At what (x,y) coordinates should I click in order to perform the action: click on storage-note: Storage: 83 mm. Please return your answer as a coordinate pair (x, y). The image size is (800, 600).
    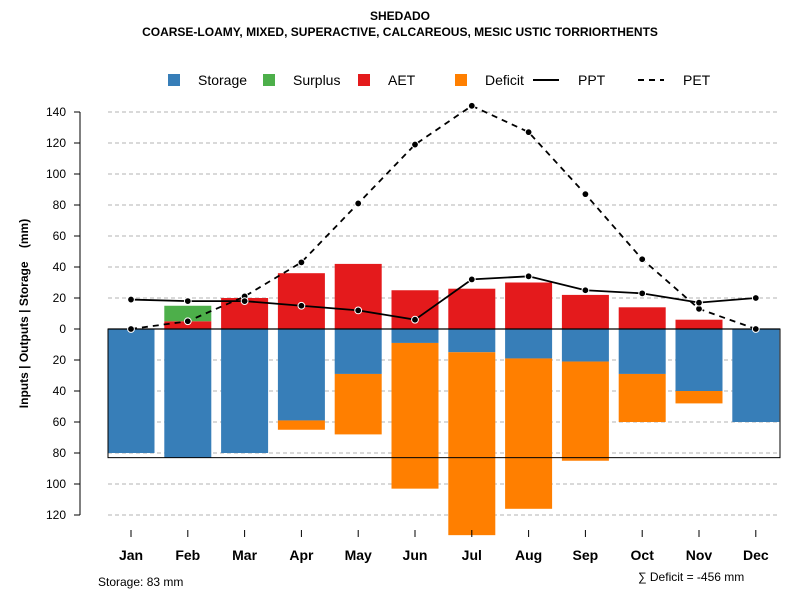
    Looking at the image, I should click on (141, 582).